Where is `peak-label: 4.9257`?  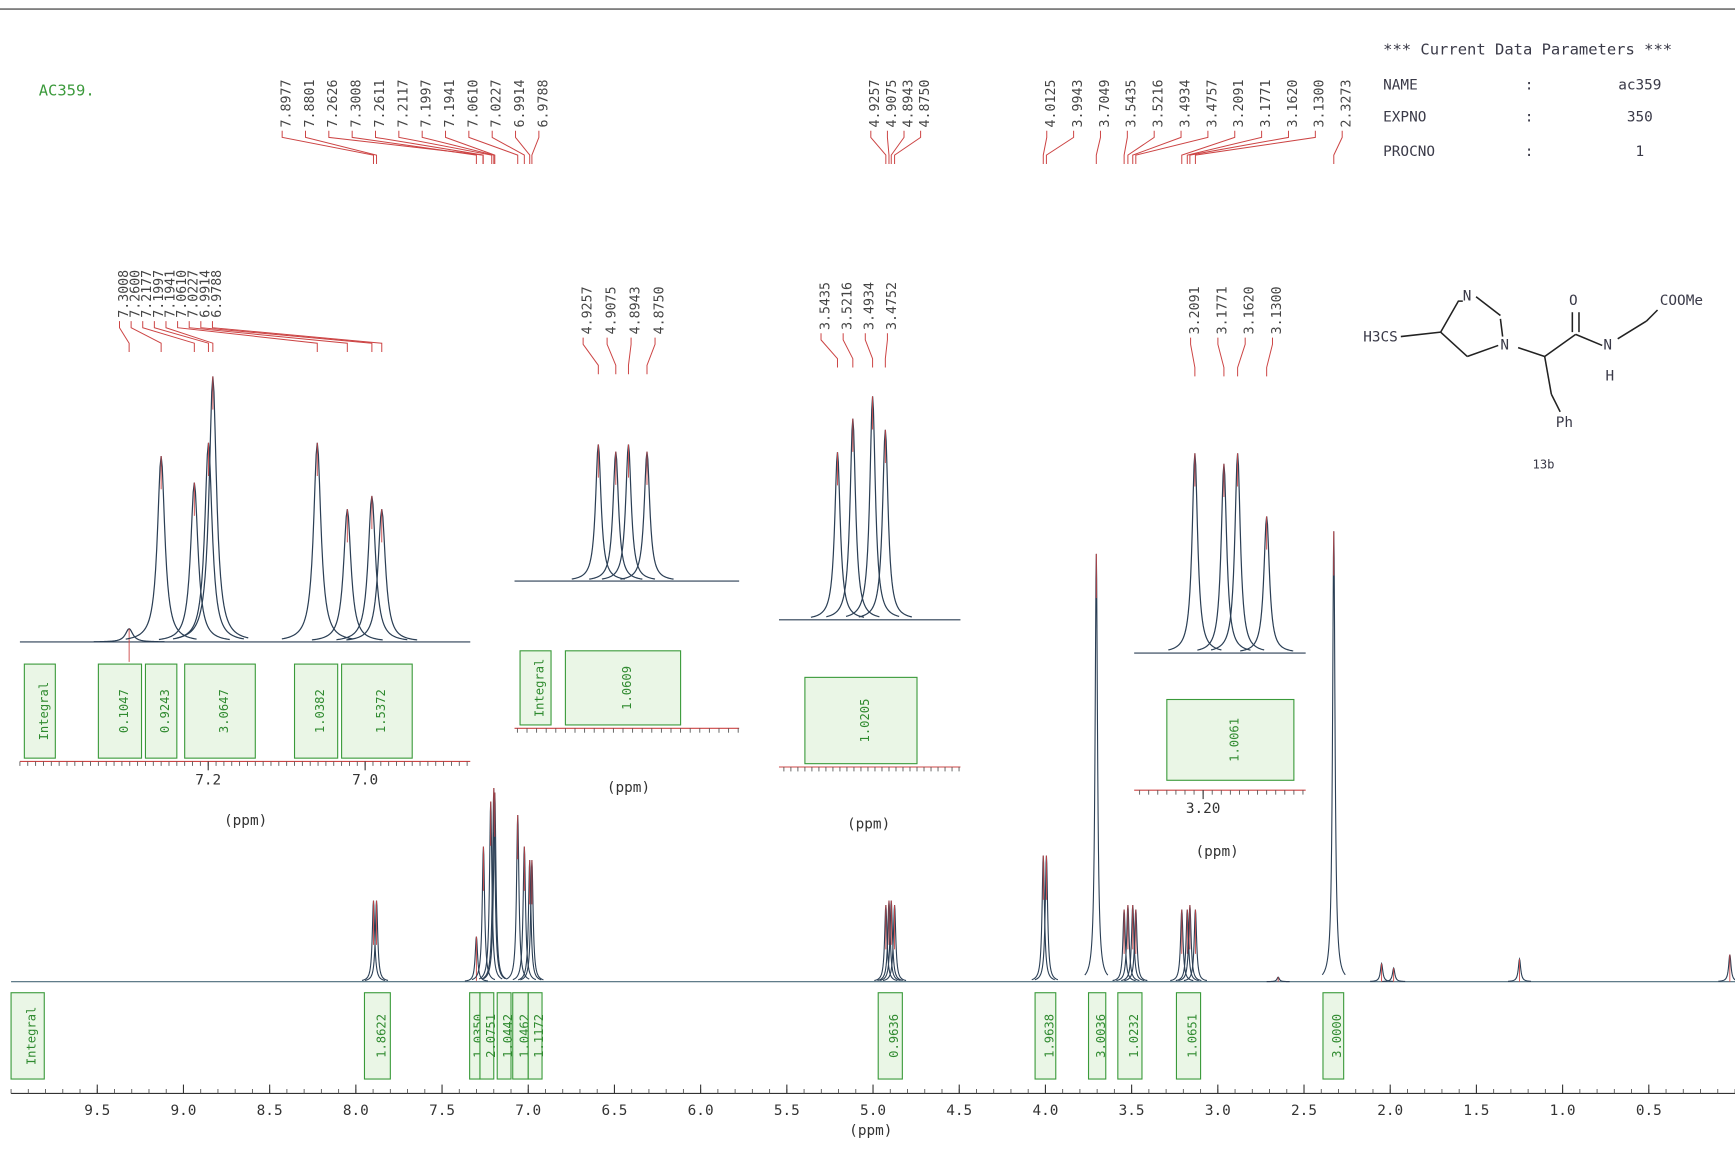
peak-label: 4.9257 is located at coordinates (588, 310).